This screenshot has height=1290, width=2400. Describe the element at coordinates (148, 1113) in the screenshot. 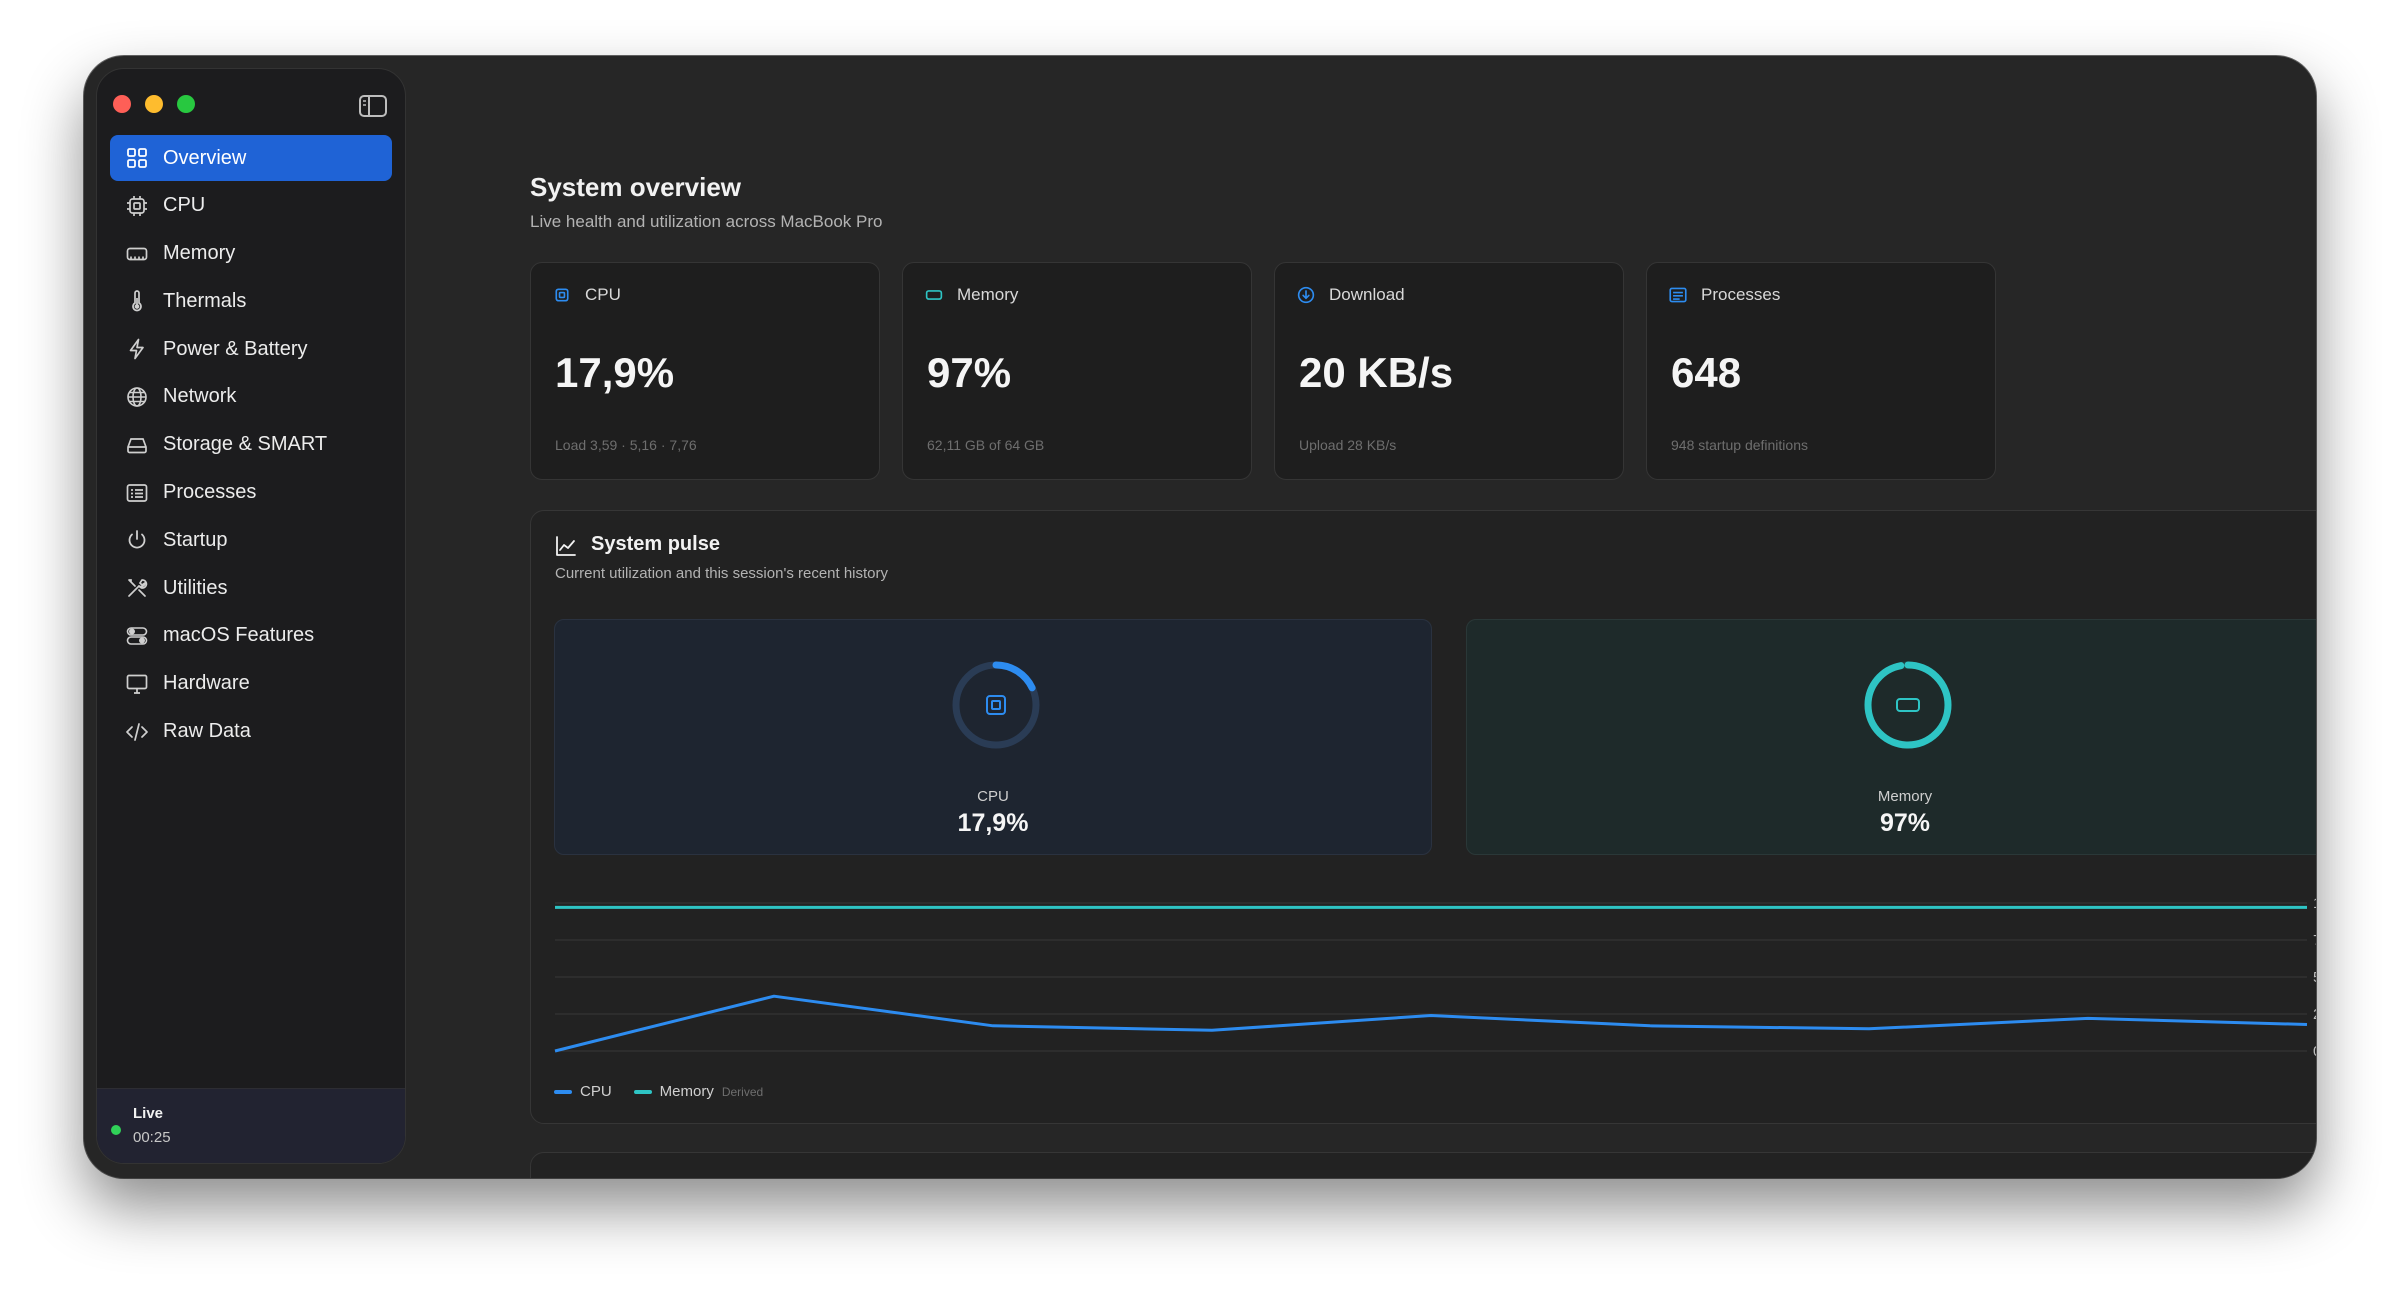

I see `live-label: Live` at that location.